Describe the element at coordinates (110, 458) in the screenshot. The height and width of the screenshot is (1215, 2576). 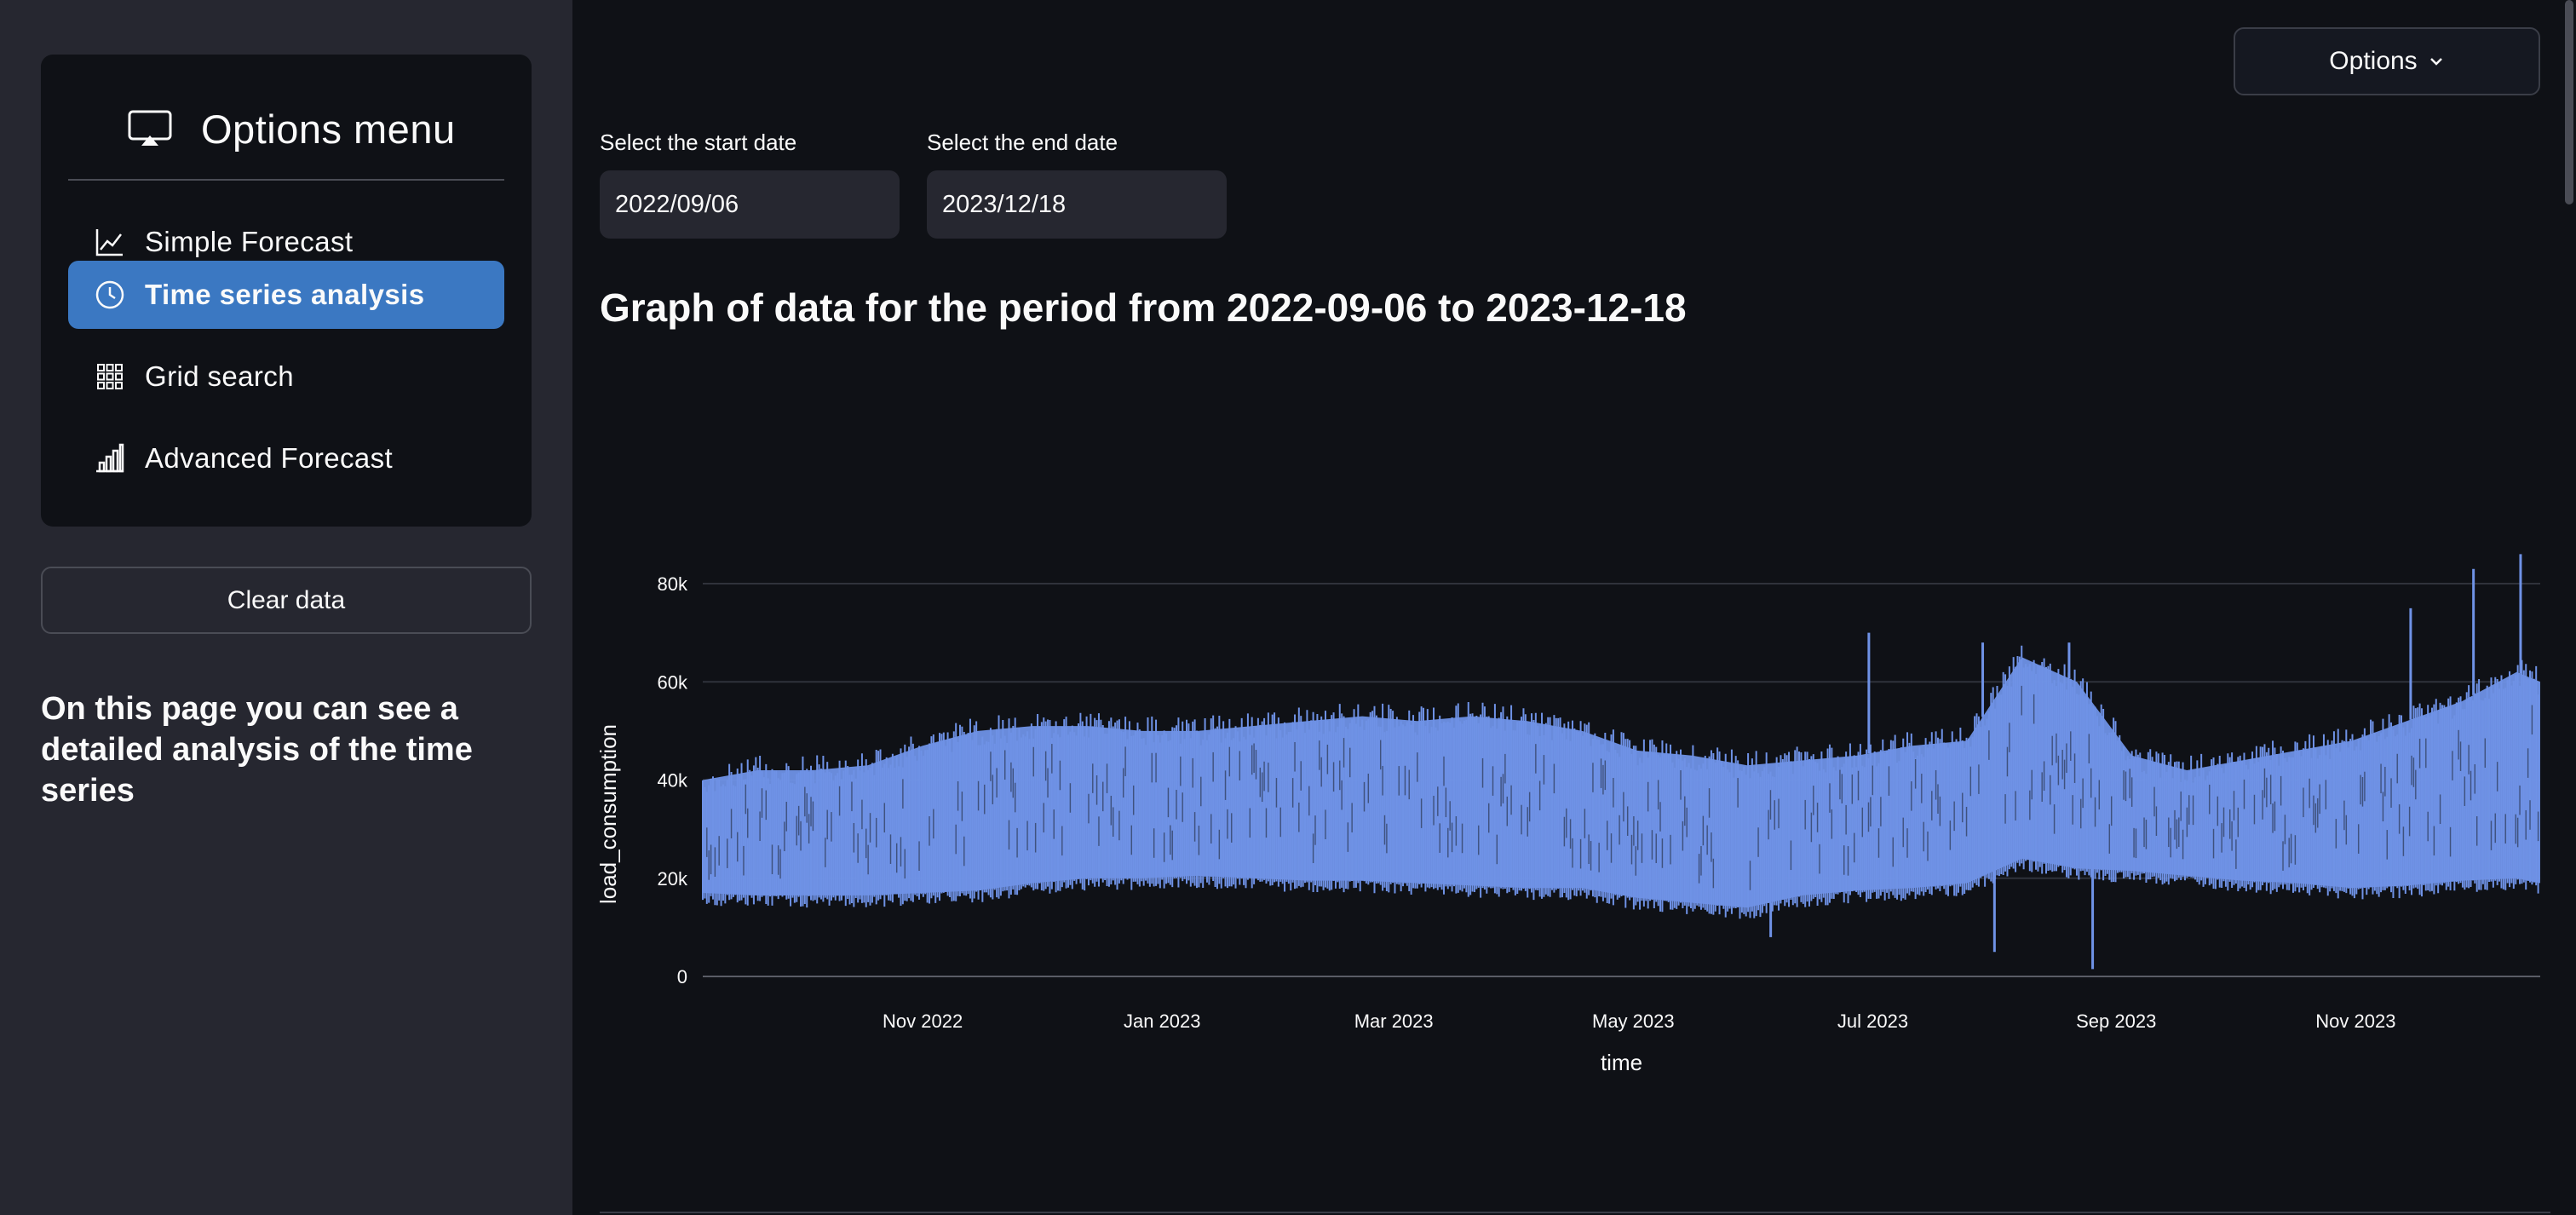
I see `bar-chart-icon` at that location.